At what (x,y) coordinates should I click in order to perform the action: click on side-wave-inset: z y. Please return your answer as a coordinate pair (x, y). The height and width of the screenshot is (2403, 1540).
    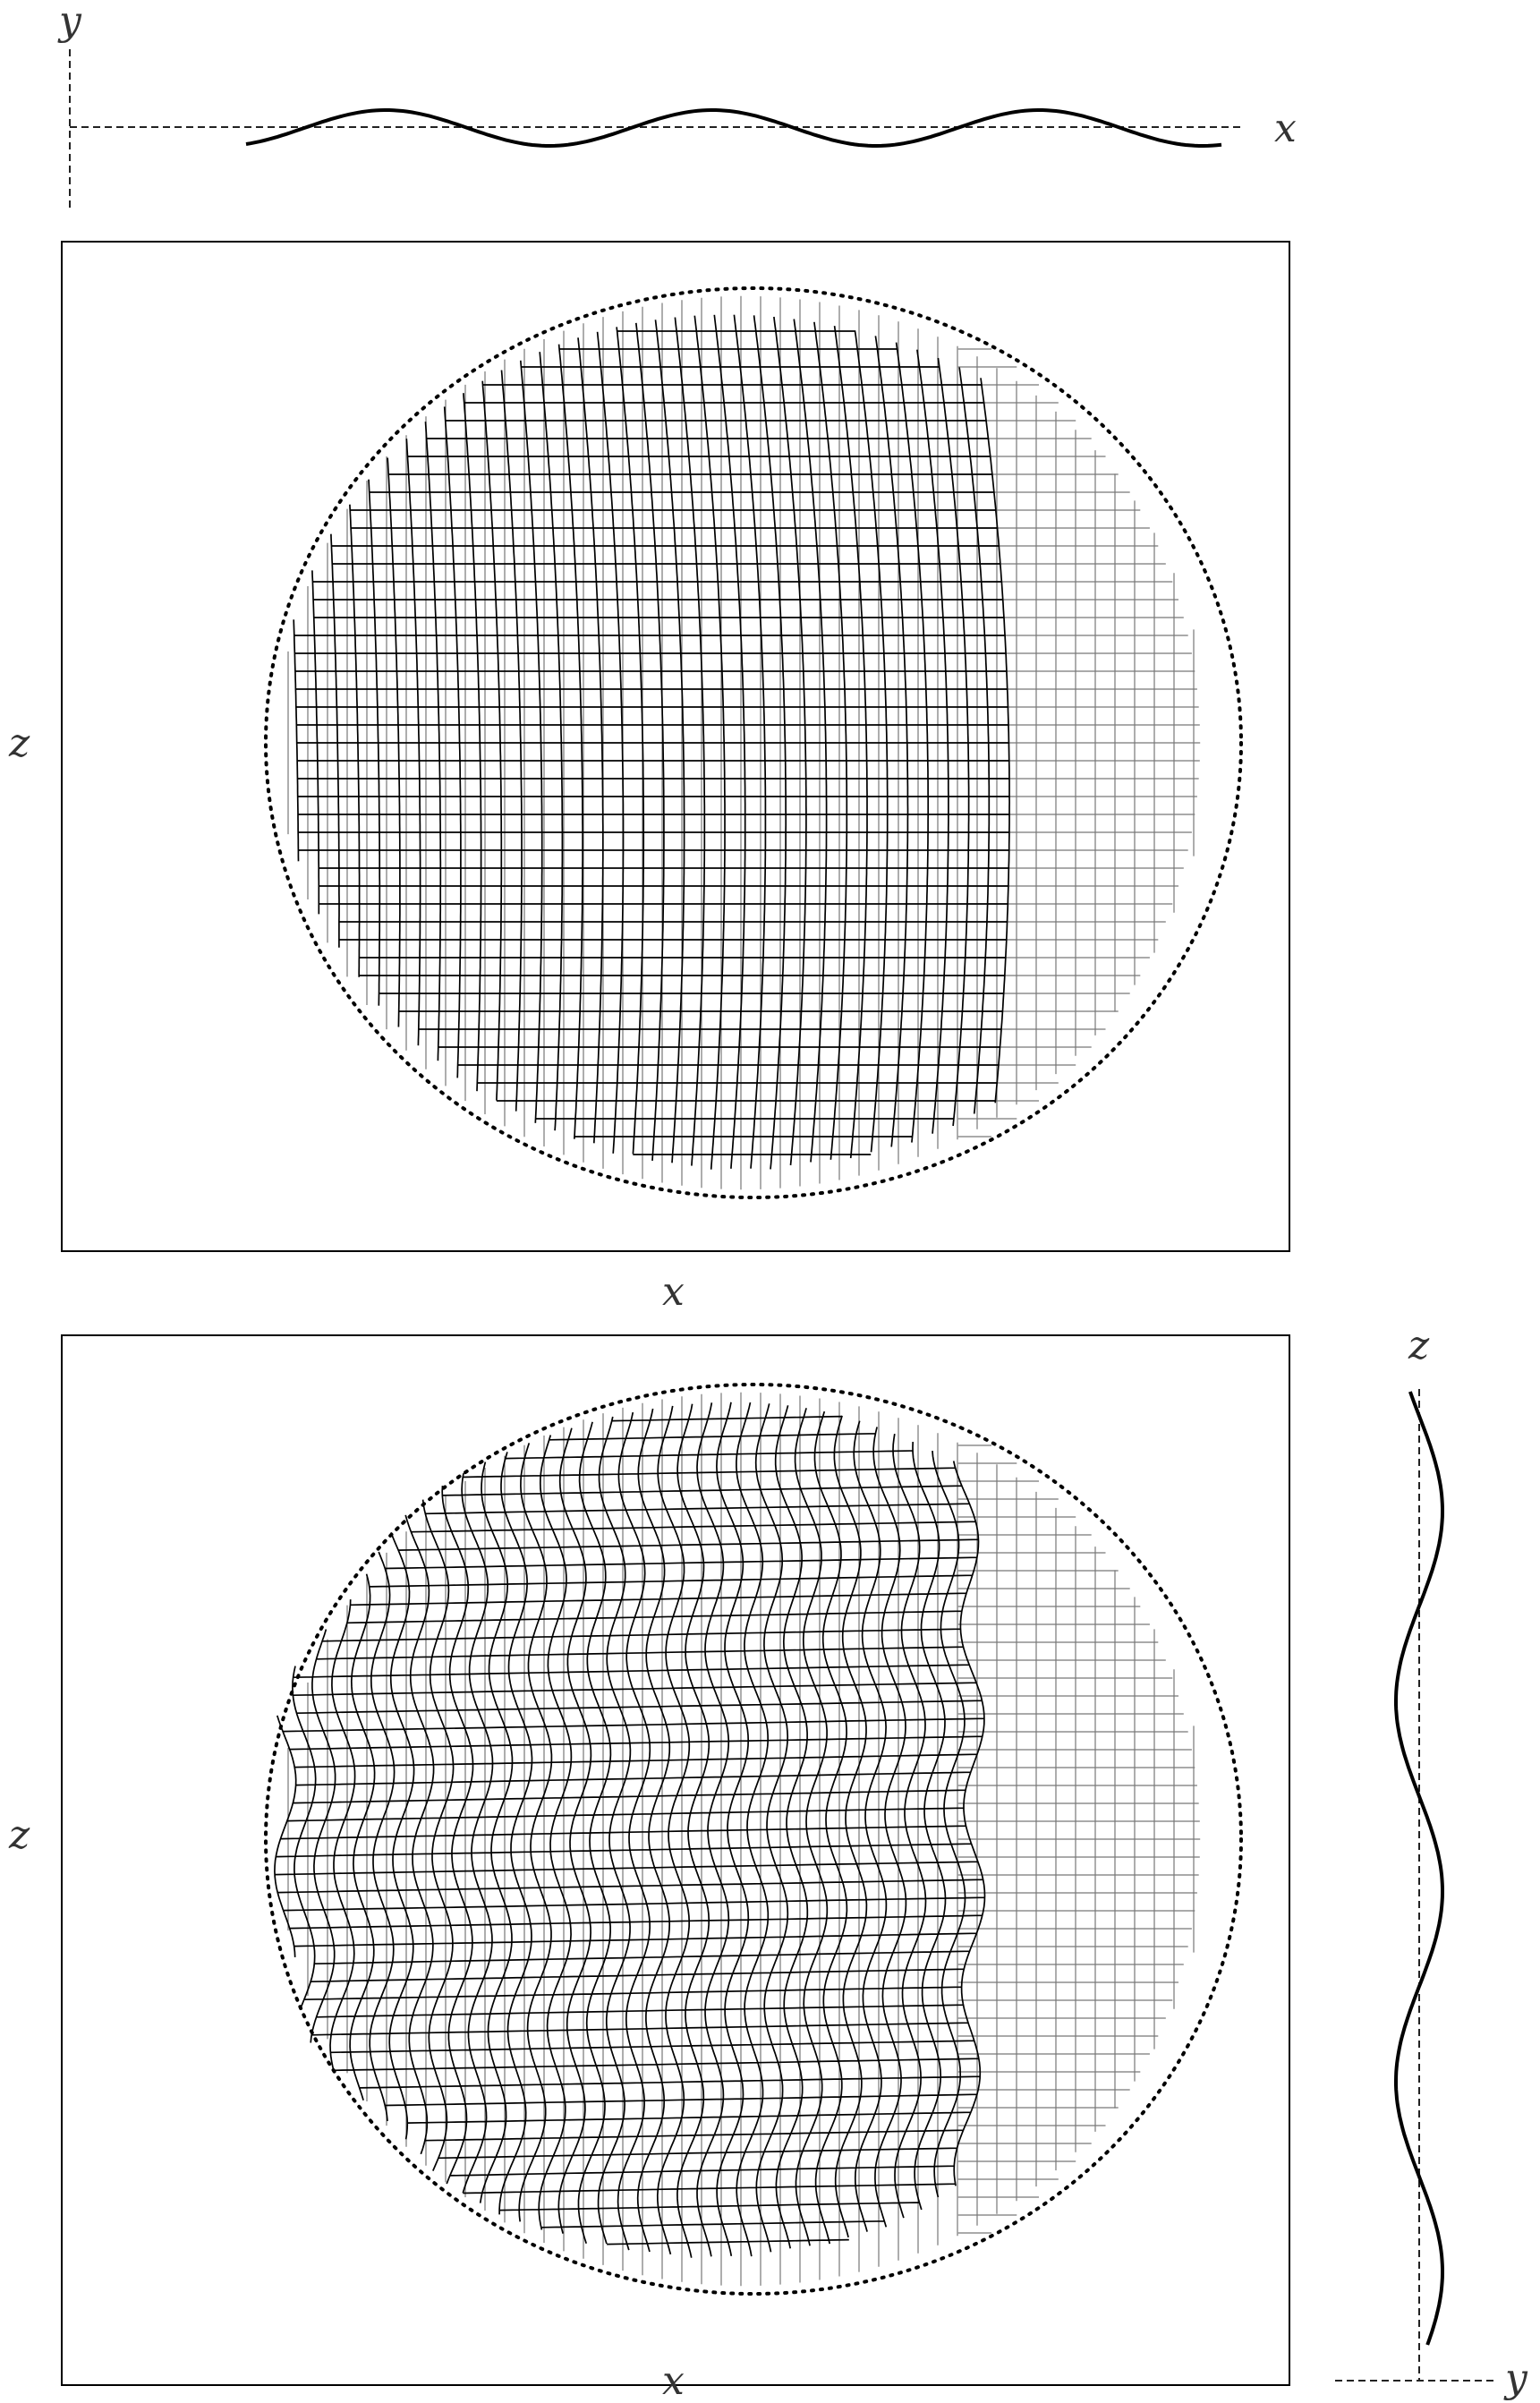
    Looking at the image, I should click on (1432, 1862).